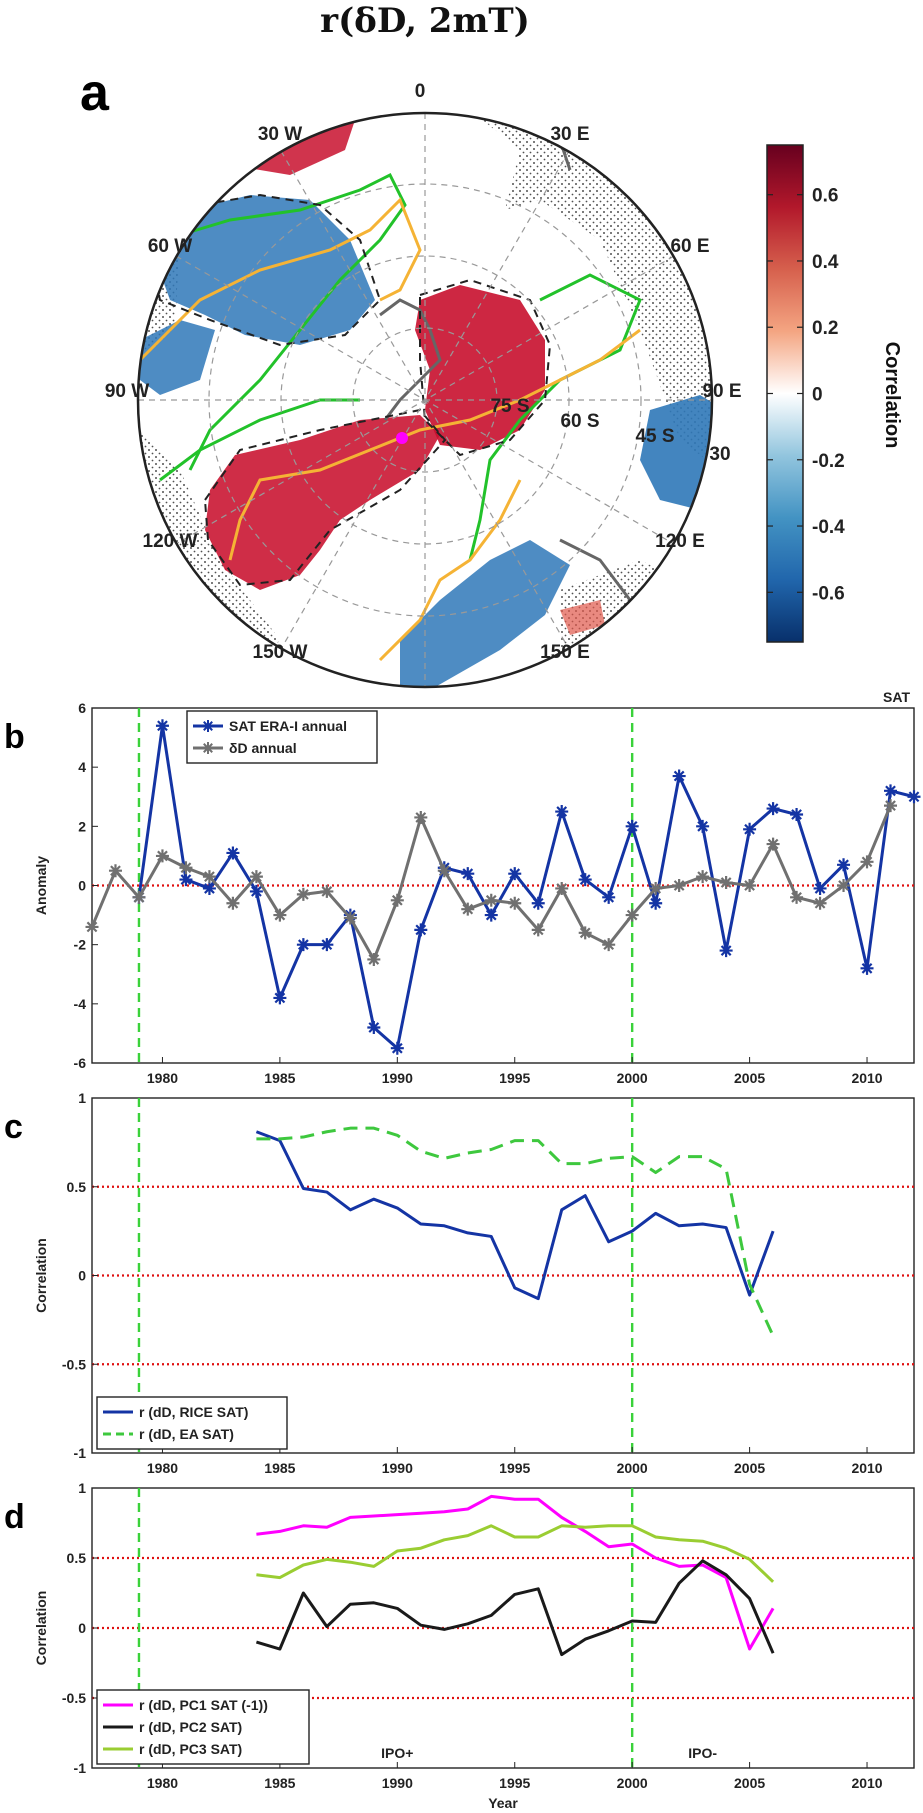 Image resolution: width=923 pixels, height=1813 pixels. What do you see at coordinates (579, 421) in the screenshot?
I see `lat-label-60s: 60 S` at bounding box center [579, 421].